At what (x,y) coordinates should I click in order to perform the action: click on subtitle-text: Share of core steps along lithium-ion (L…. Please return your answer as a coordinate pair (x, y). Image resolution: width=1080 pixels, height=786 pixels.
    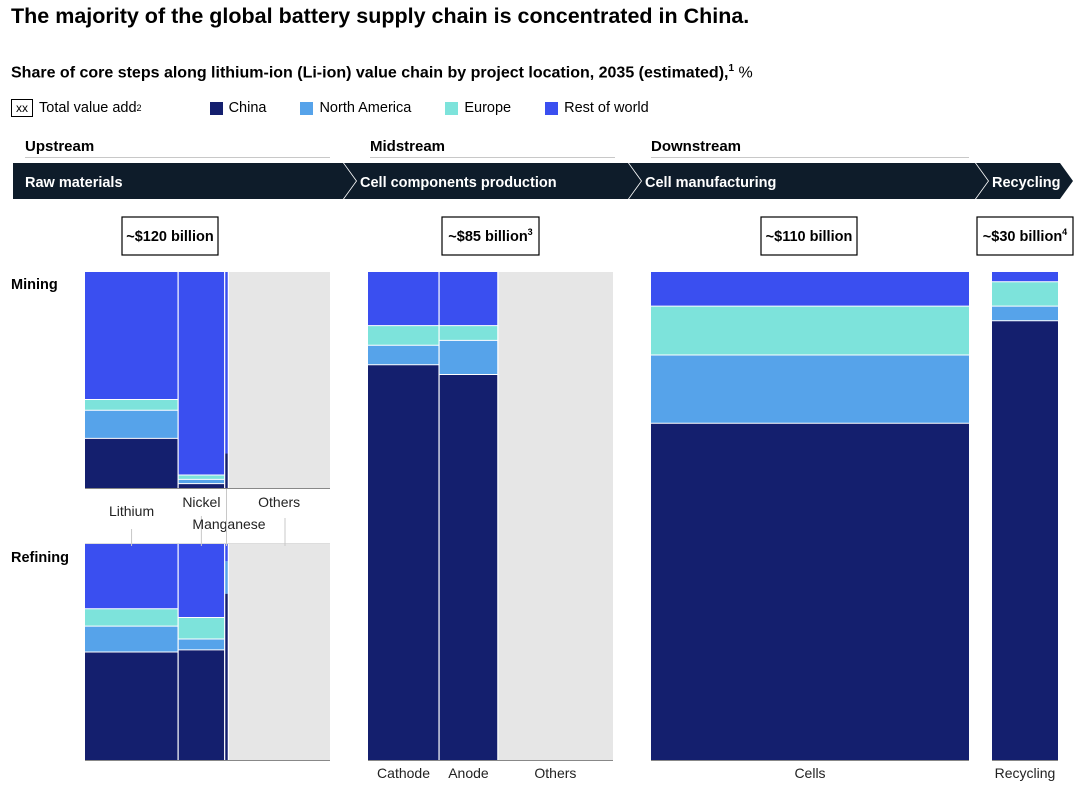
    Looking at the image, I should click on (370, 73).